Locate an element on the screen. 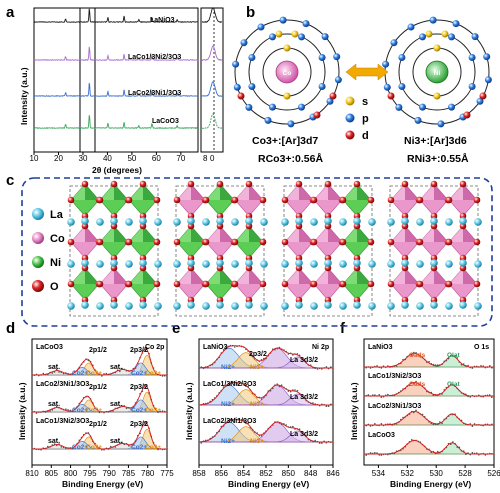  co2p-spectra is located at coordinates (99, 399).